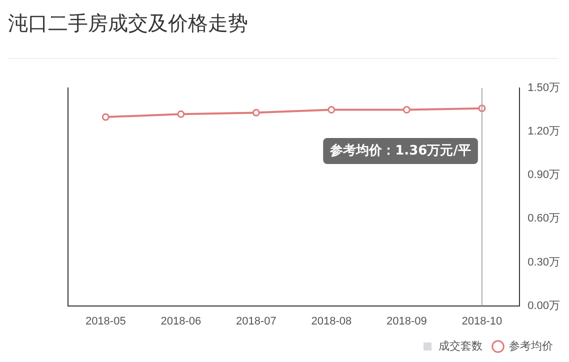  Describe the element at coordinates (460, 345) in the screenshot. I see `legend-label: 成交套数` at that location.